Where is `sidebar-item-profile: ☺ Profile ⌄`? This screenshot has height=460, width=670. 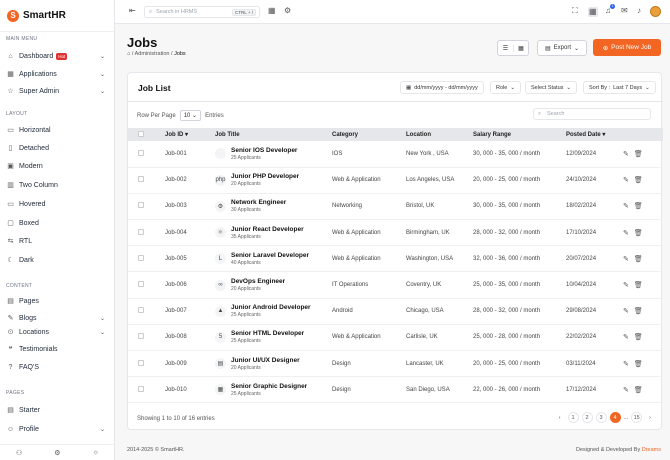 sidebar-item-profile: ☺ Profile ⌄ is located at coordinates (57, 429).